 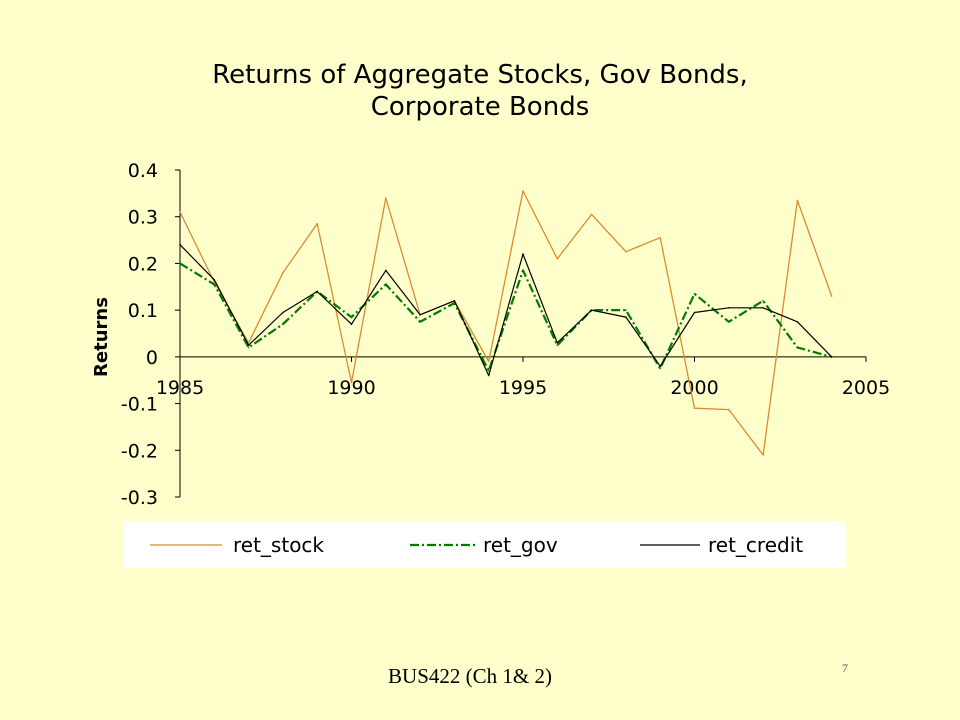 I want to click on ret-credit-line, so click(x=506, y=310).